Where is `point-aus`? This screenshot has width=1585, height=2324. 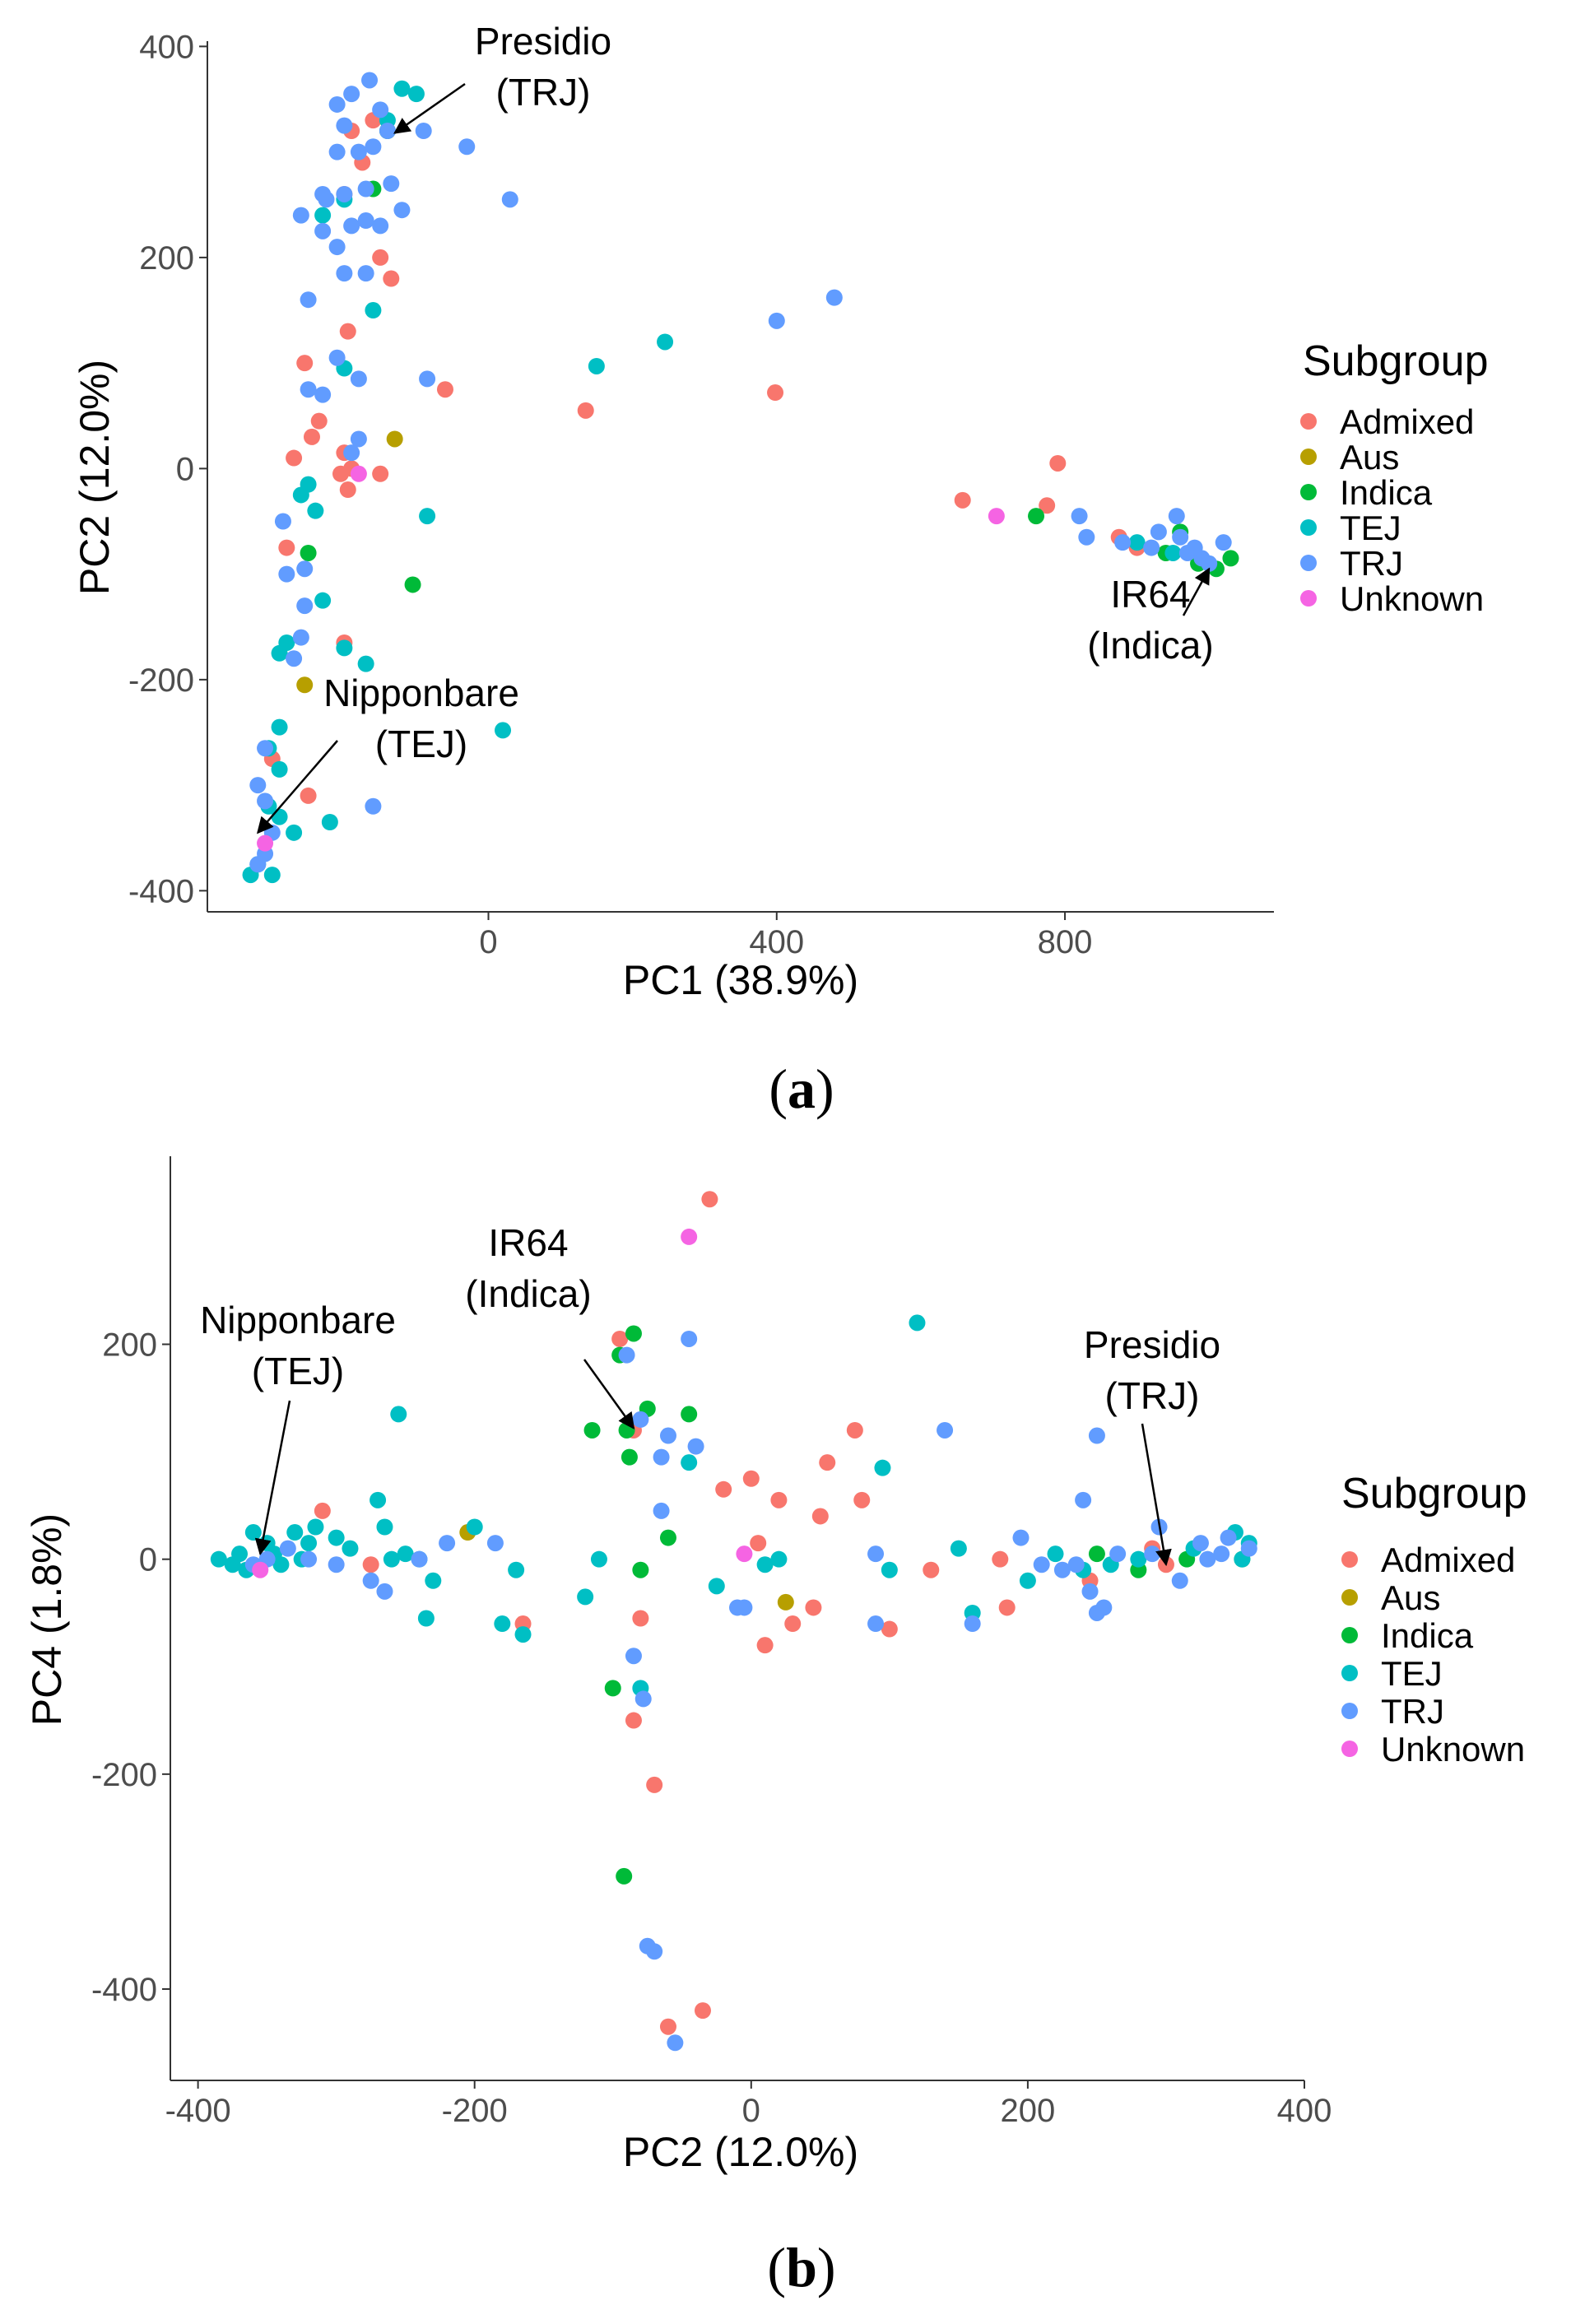
point-aus is located at coordinates (394, 439).